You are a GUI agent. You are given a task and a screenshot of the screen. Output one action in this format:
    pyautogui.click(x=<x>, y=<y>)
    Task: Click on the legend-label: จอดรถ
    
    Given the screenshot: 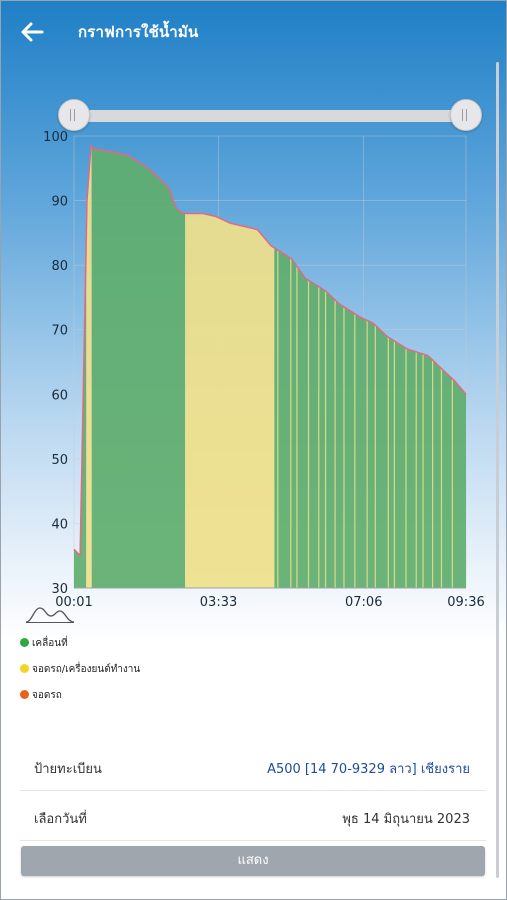 What is the action you would take?
    pyautogui.click(x=47, y=695)
    